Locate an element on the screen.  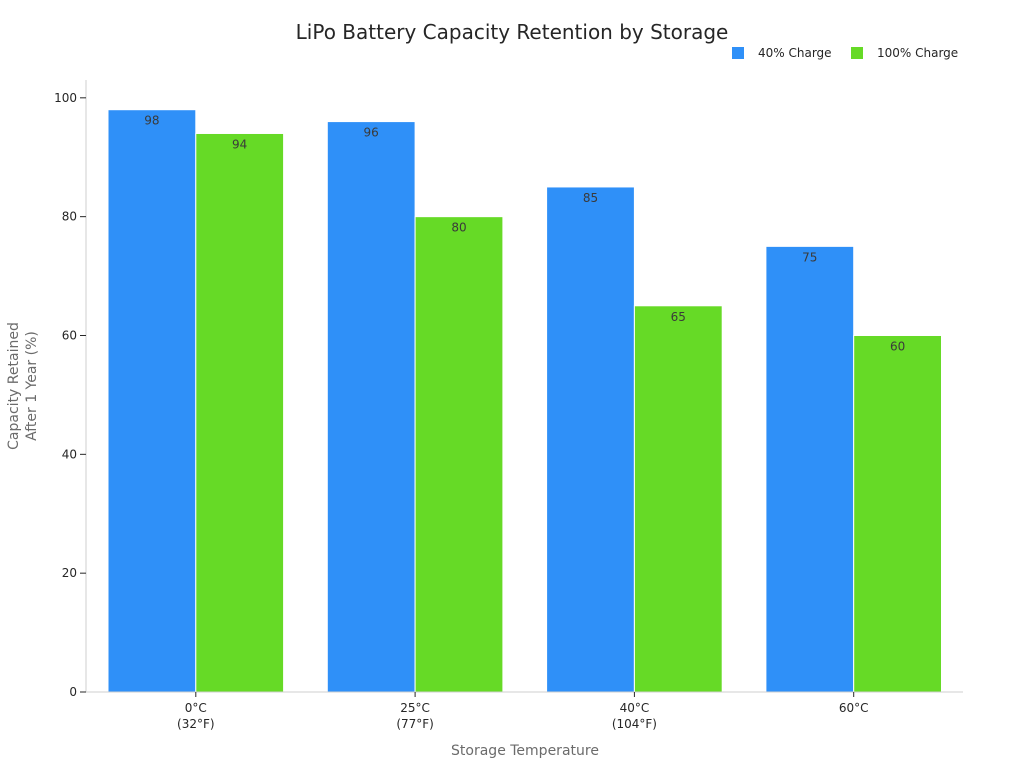
y-axis-title-line-2: After 1 Year (%) is located at coordinates (32, 386).